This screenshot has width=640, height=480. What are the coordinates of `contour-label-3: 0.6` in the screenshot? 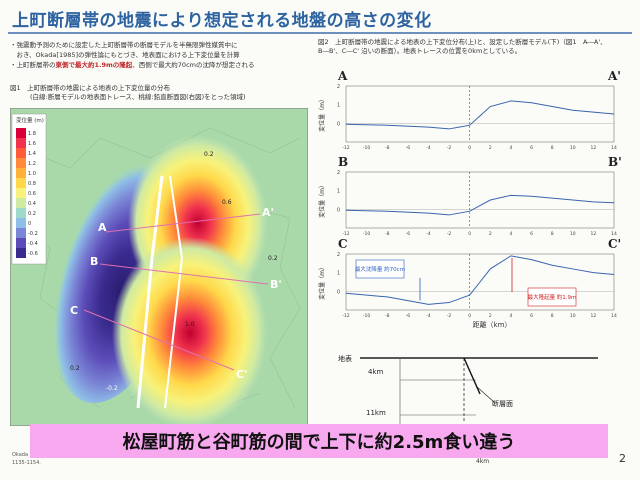 It's located at (227, 202).